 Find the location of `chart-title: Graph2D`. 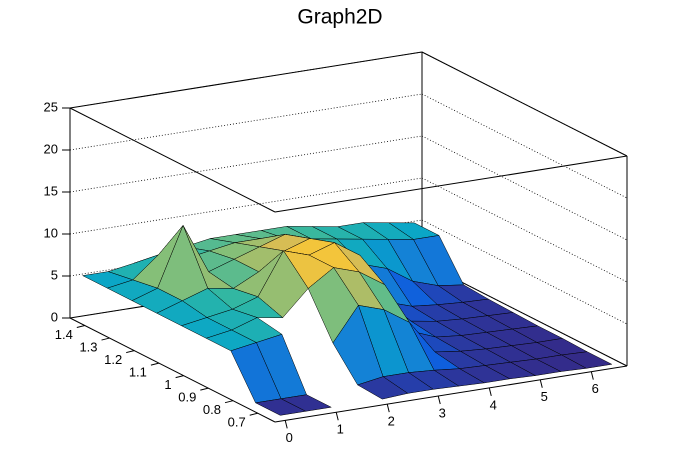

chart-title: Graph2D is located at coordinates (339, 17).